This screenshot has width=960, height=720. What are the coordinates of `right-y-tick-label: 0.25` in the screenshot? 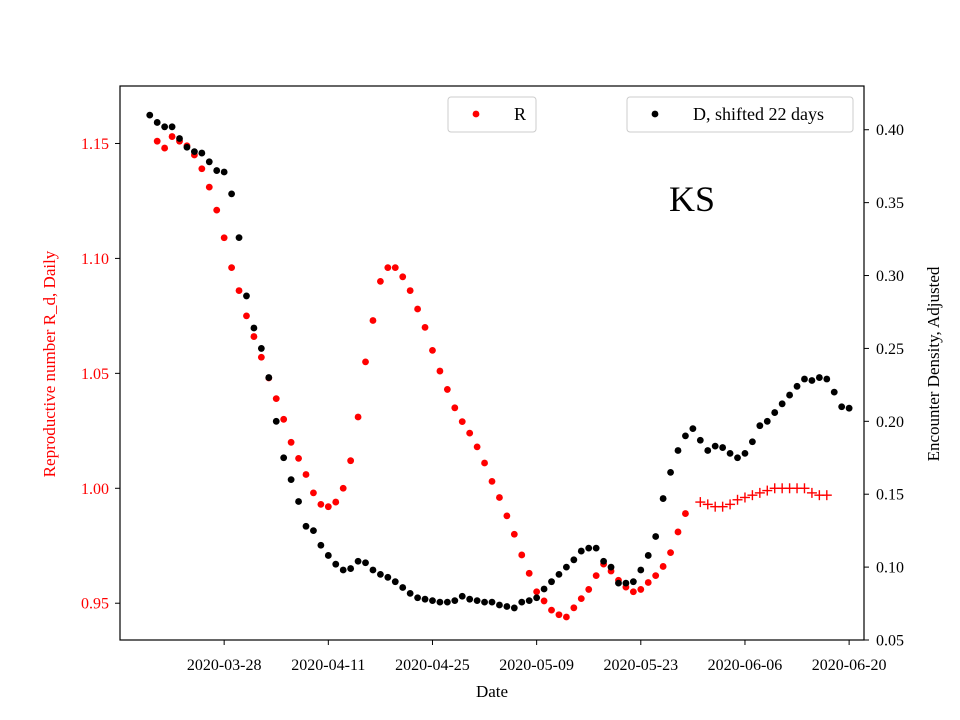 It's located at (890, 349).